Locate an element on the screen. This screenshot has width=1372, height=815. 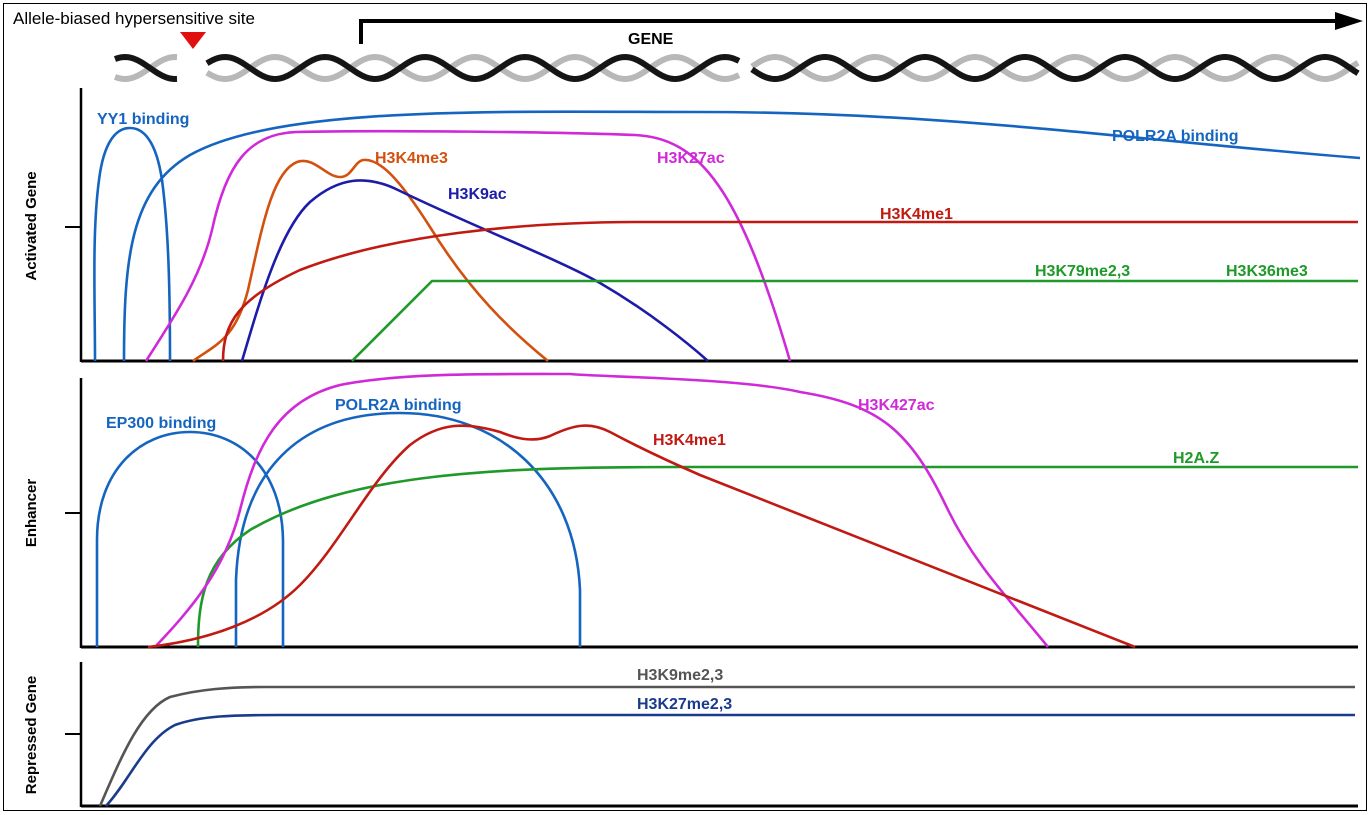
label-h3k27me: H3K27me2,3 is located at coordinates (684, 704).